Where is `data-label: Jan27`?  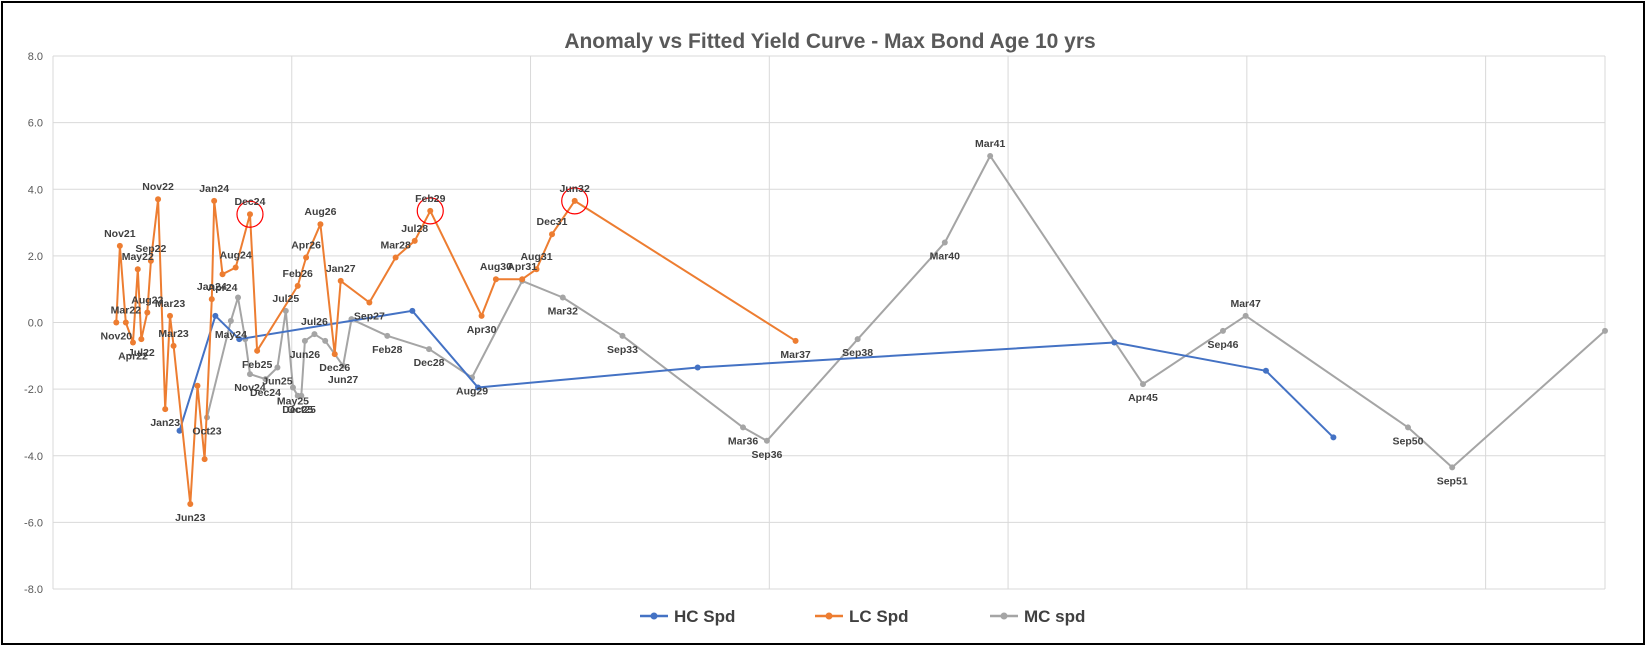 data-label: Jan27 is located at coordinates (341, 269).